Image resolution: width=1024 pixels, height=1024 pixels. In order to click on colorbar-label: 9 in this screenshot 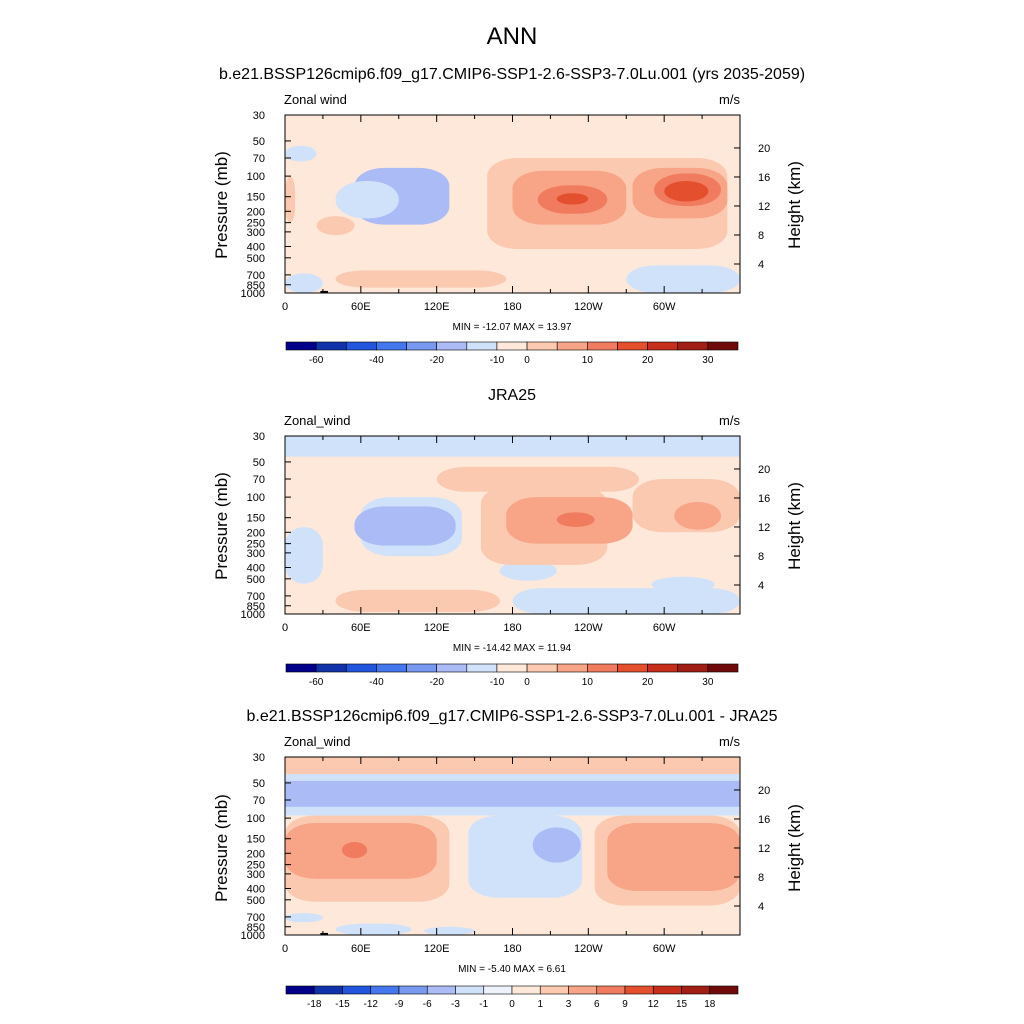, I will do `click(625, 1004)`.